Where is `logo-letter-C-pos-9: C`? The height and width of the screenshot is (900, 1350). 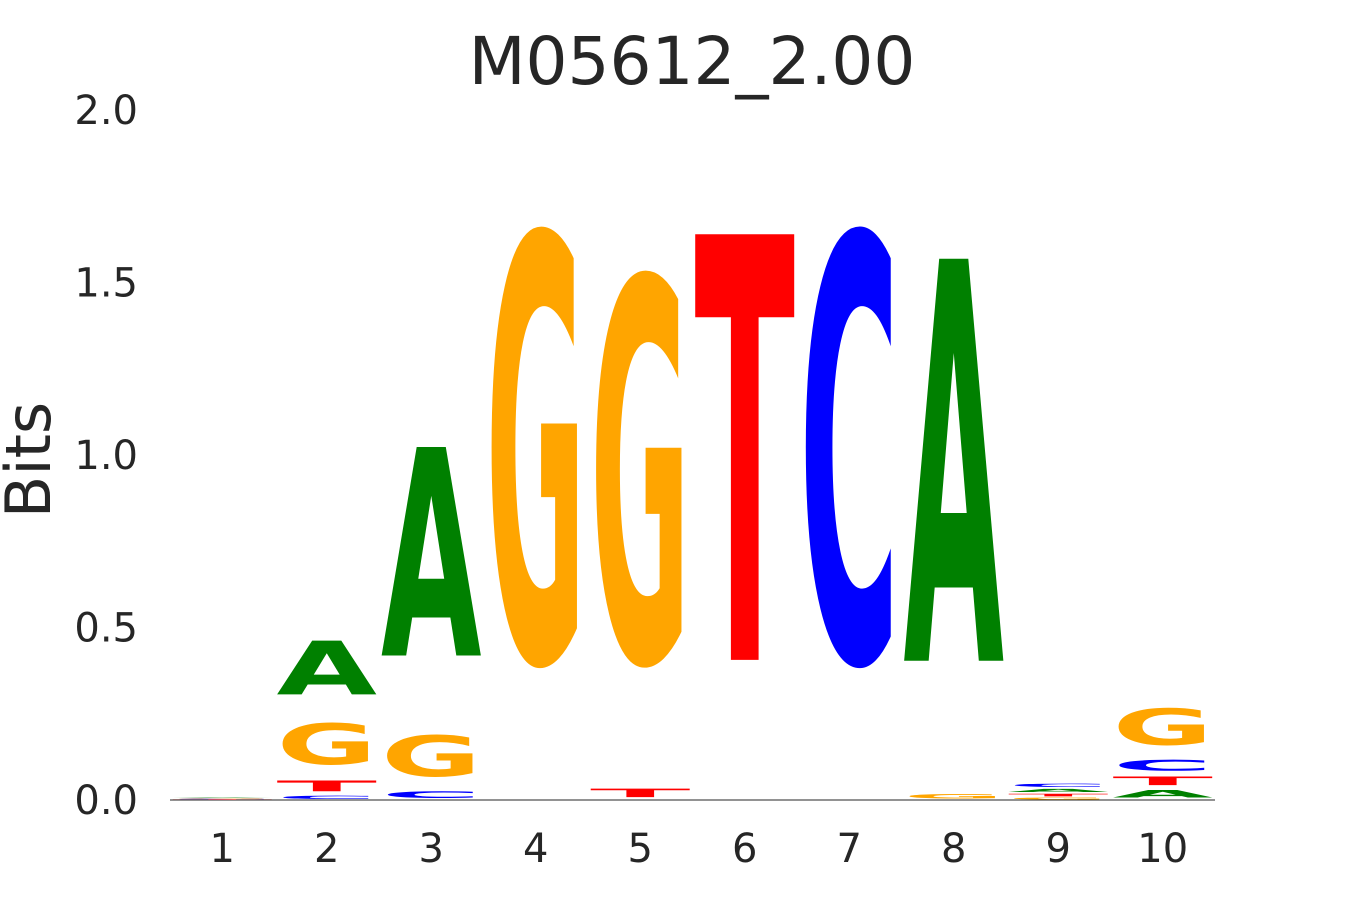 logo-letter-C-pos-9: C is located at coordinates (1058, 785).